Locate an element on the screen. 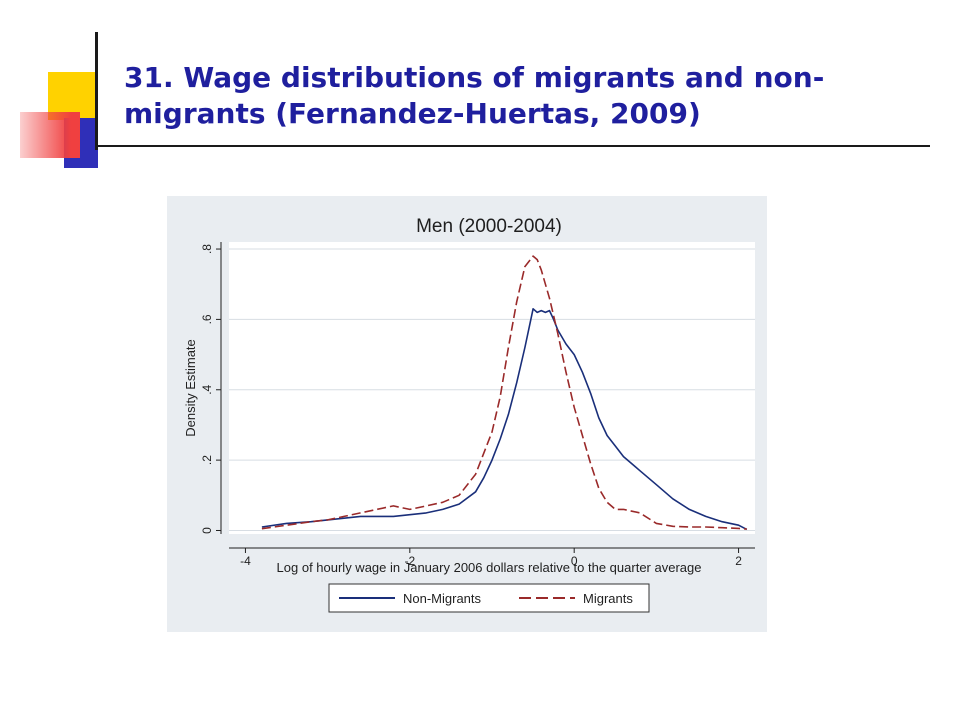  deco-vertical-line is located at coordinates (96, 91).